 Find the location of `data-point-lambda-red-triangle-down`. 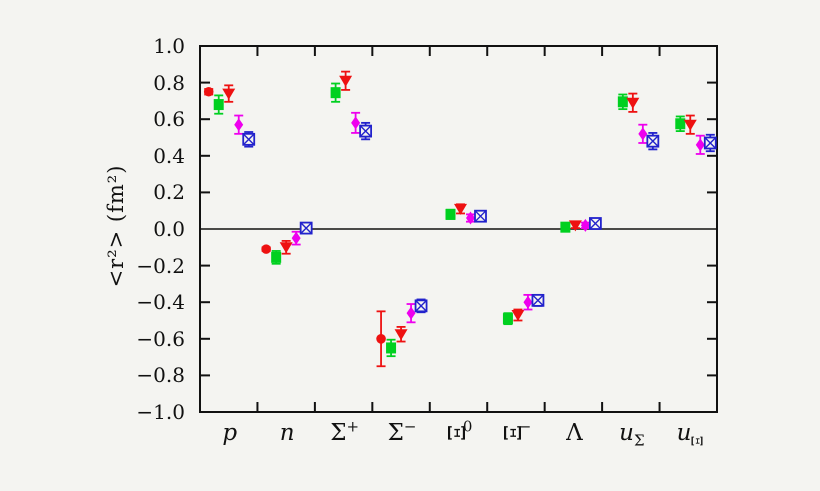

data-point-lambda-red-triangle-down is located at coordinates (575, 226).